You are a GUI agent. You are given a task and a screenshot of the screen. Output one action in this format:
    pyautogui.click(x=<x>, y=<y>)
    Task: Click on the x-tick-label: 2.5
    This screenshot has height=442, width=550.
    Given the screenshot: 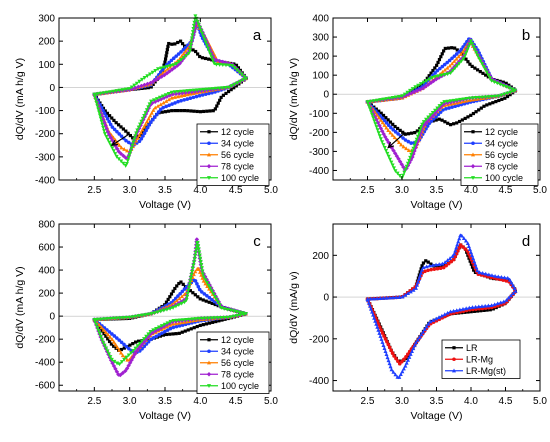 What is the action you would take?
    pyautogui.click(x=368, y=190)
    